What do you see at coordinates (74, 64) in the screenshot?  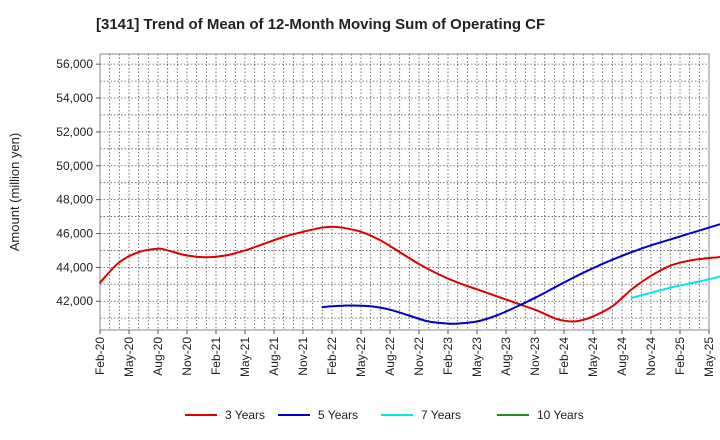 I see `y-tick-label: 56,000` at bounding box center [74, 64].